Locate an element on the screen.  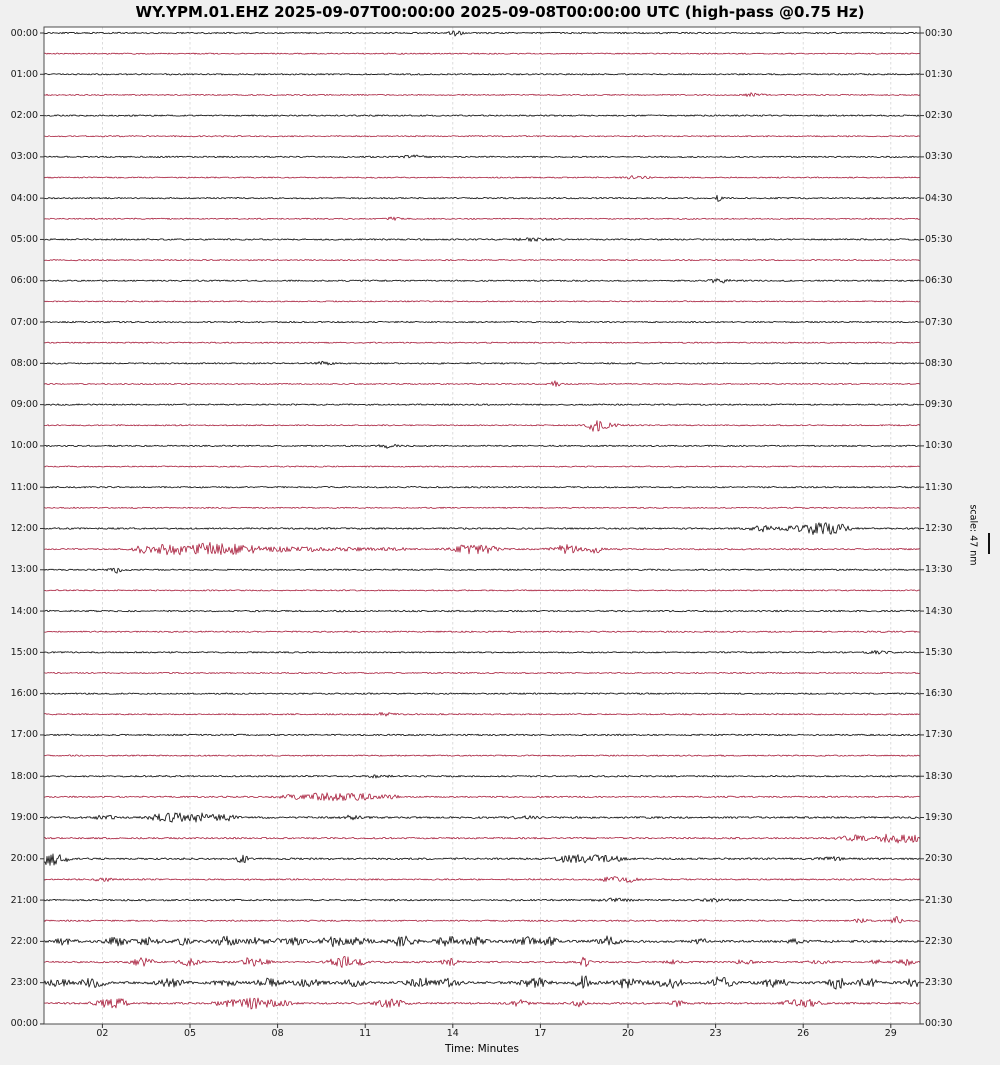
right-time-label: 23:30 is located at coordinates (939, 983).